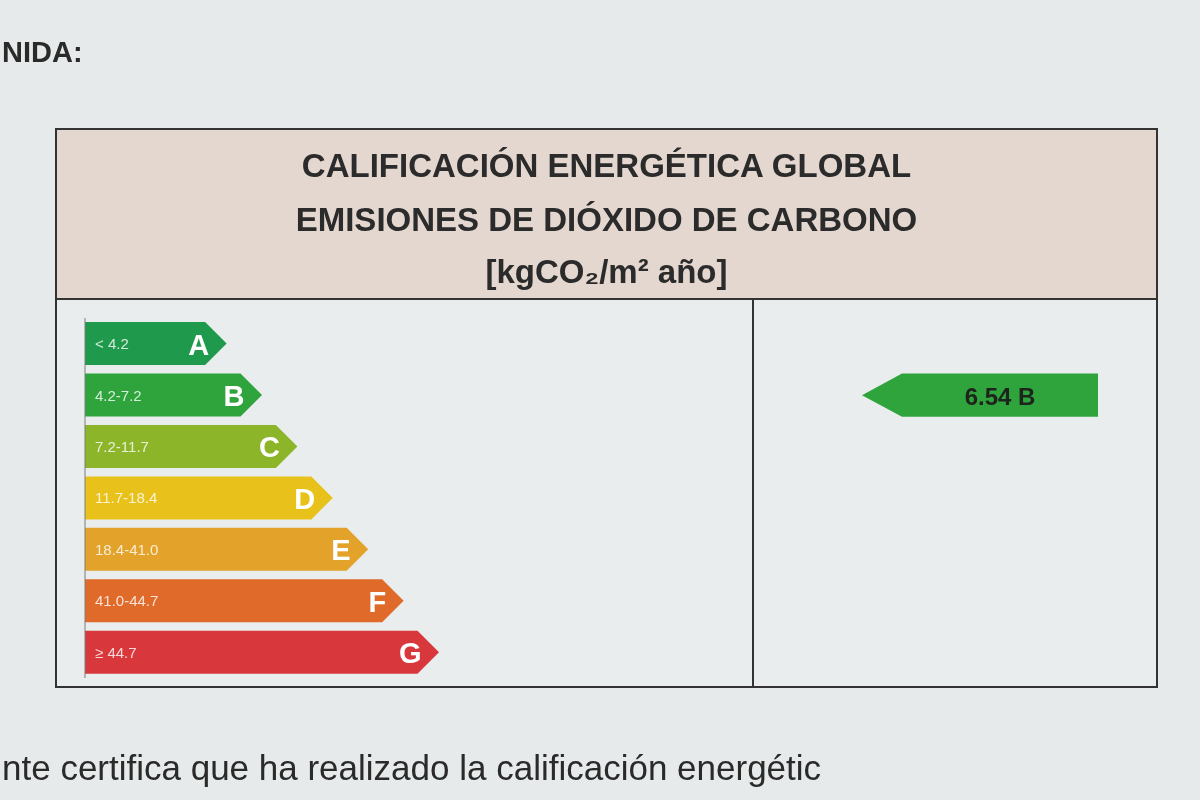  I want to click on y-tick-label: C, so click(269, 447).